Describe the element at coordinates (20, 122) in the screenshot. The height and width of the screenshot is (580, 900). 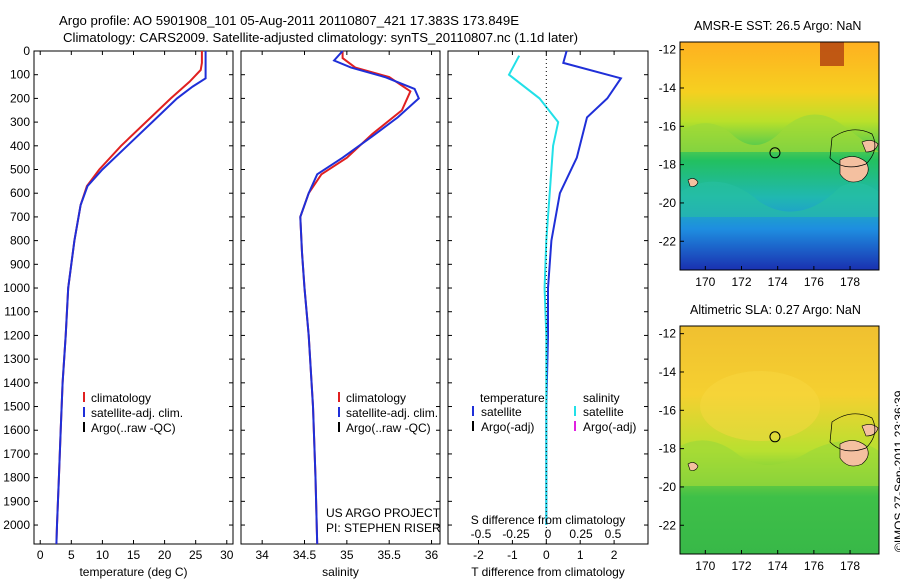
I see `ytick-label: 300` at that location.